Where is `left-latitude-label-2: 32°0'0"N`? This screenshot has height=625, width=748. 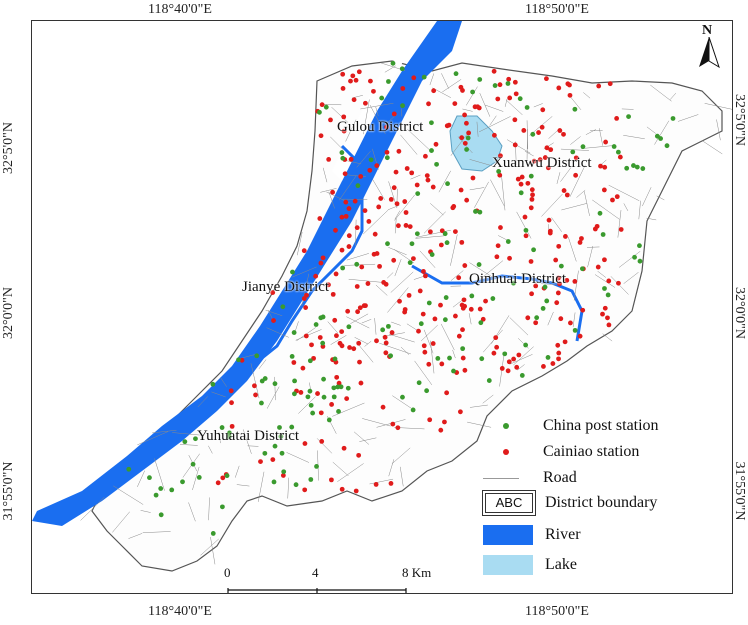 left-latitude-label-2: 32°0'0"N is located at coordinates (8, 313).